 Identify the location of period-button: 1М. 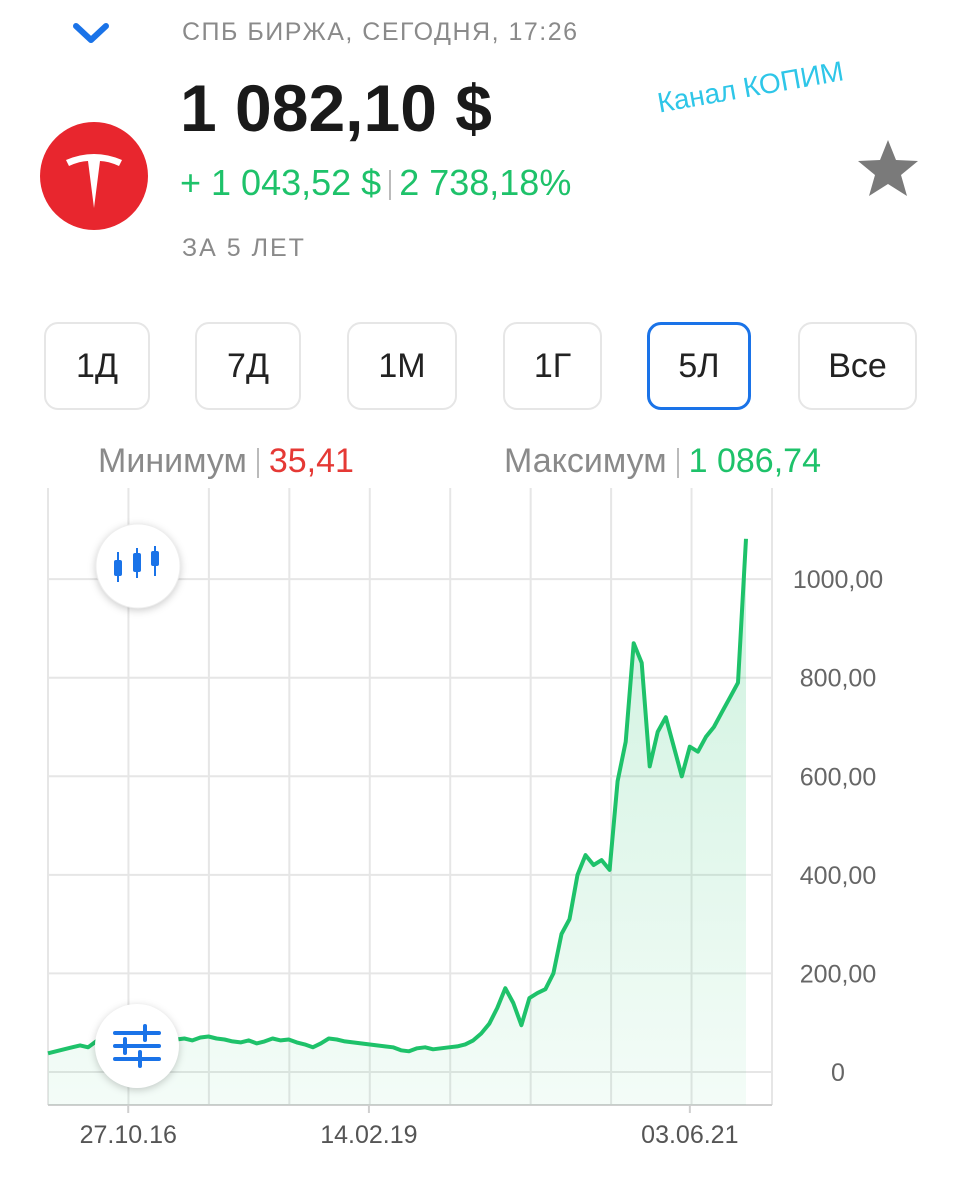
(402, 366).